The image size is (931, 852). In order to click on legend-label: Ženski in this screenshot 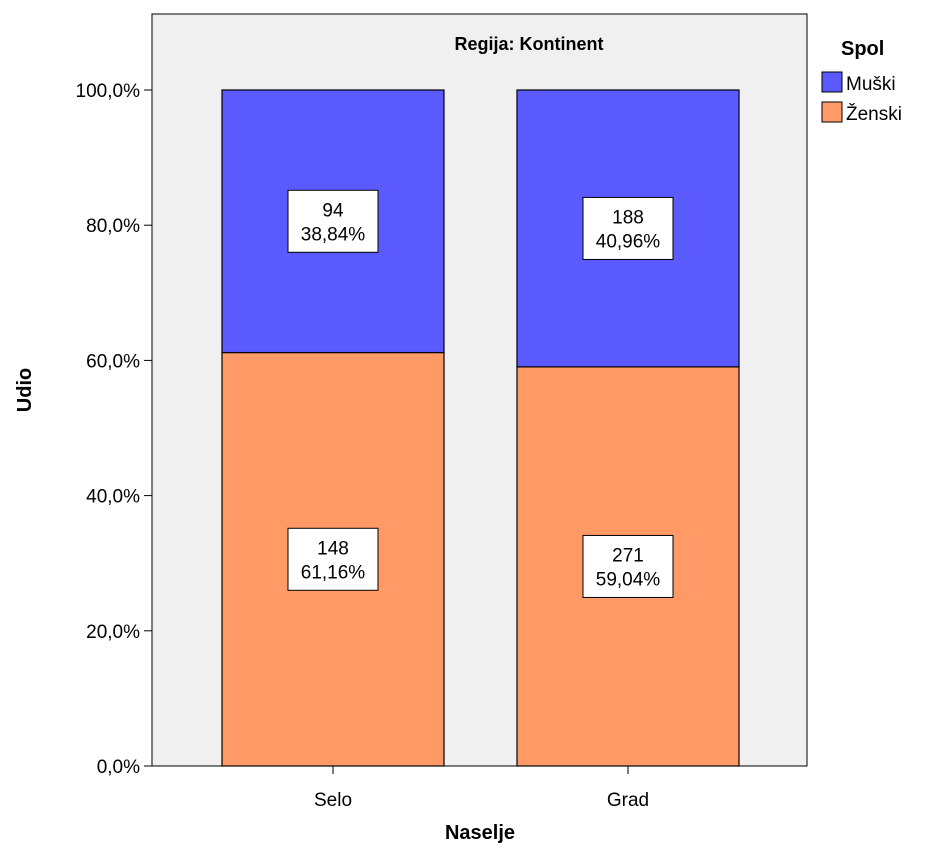, I will do `click(874, 114)`.